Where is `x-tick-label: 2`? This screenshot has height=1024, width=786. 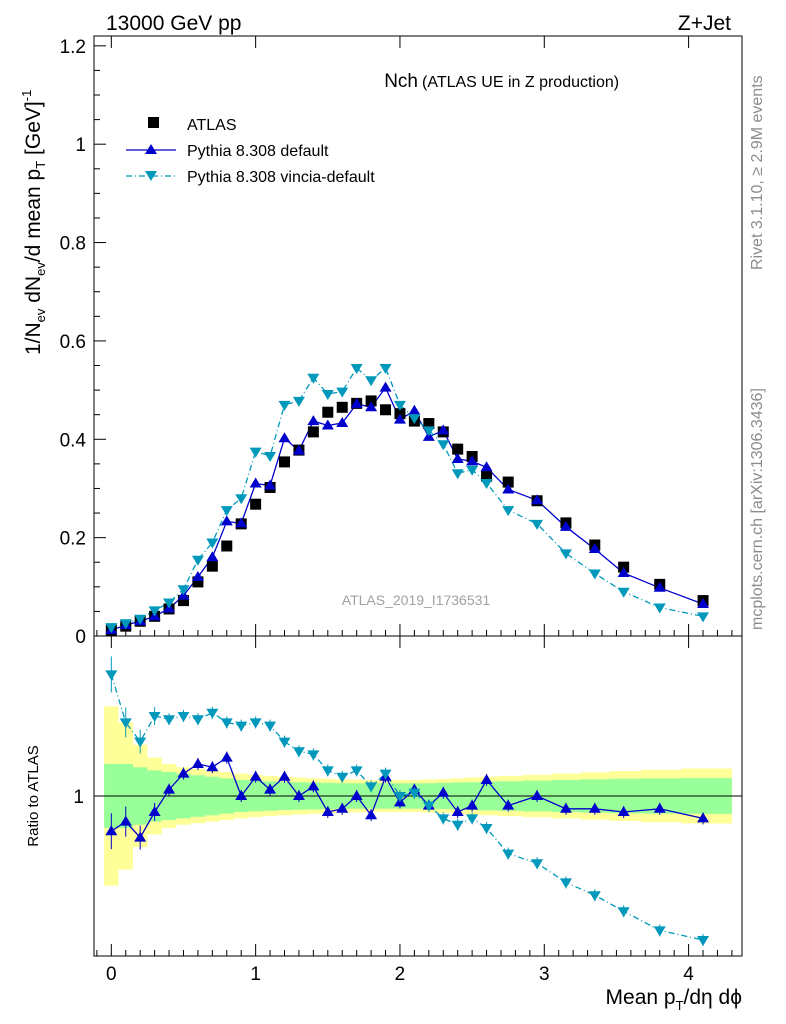
x-tick-label: 2 is located at coordinates (400, 974).